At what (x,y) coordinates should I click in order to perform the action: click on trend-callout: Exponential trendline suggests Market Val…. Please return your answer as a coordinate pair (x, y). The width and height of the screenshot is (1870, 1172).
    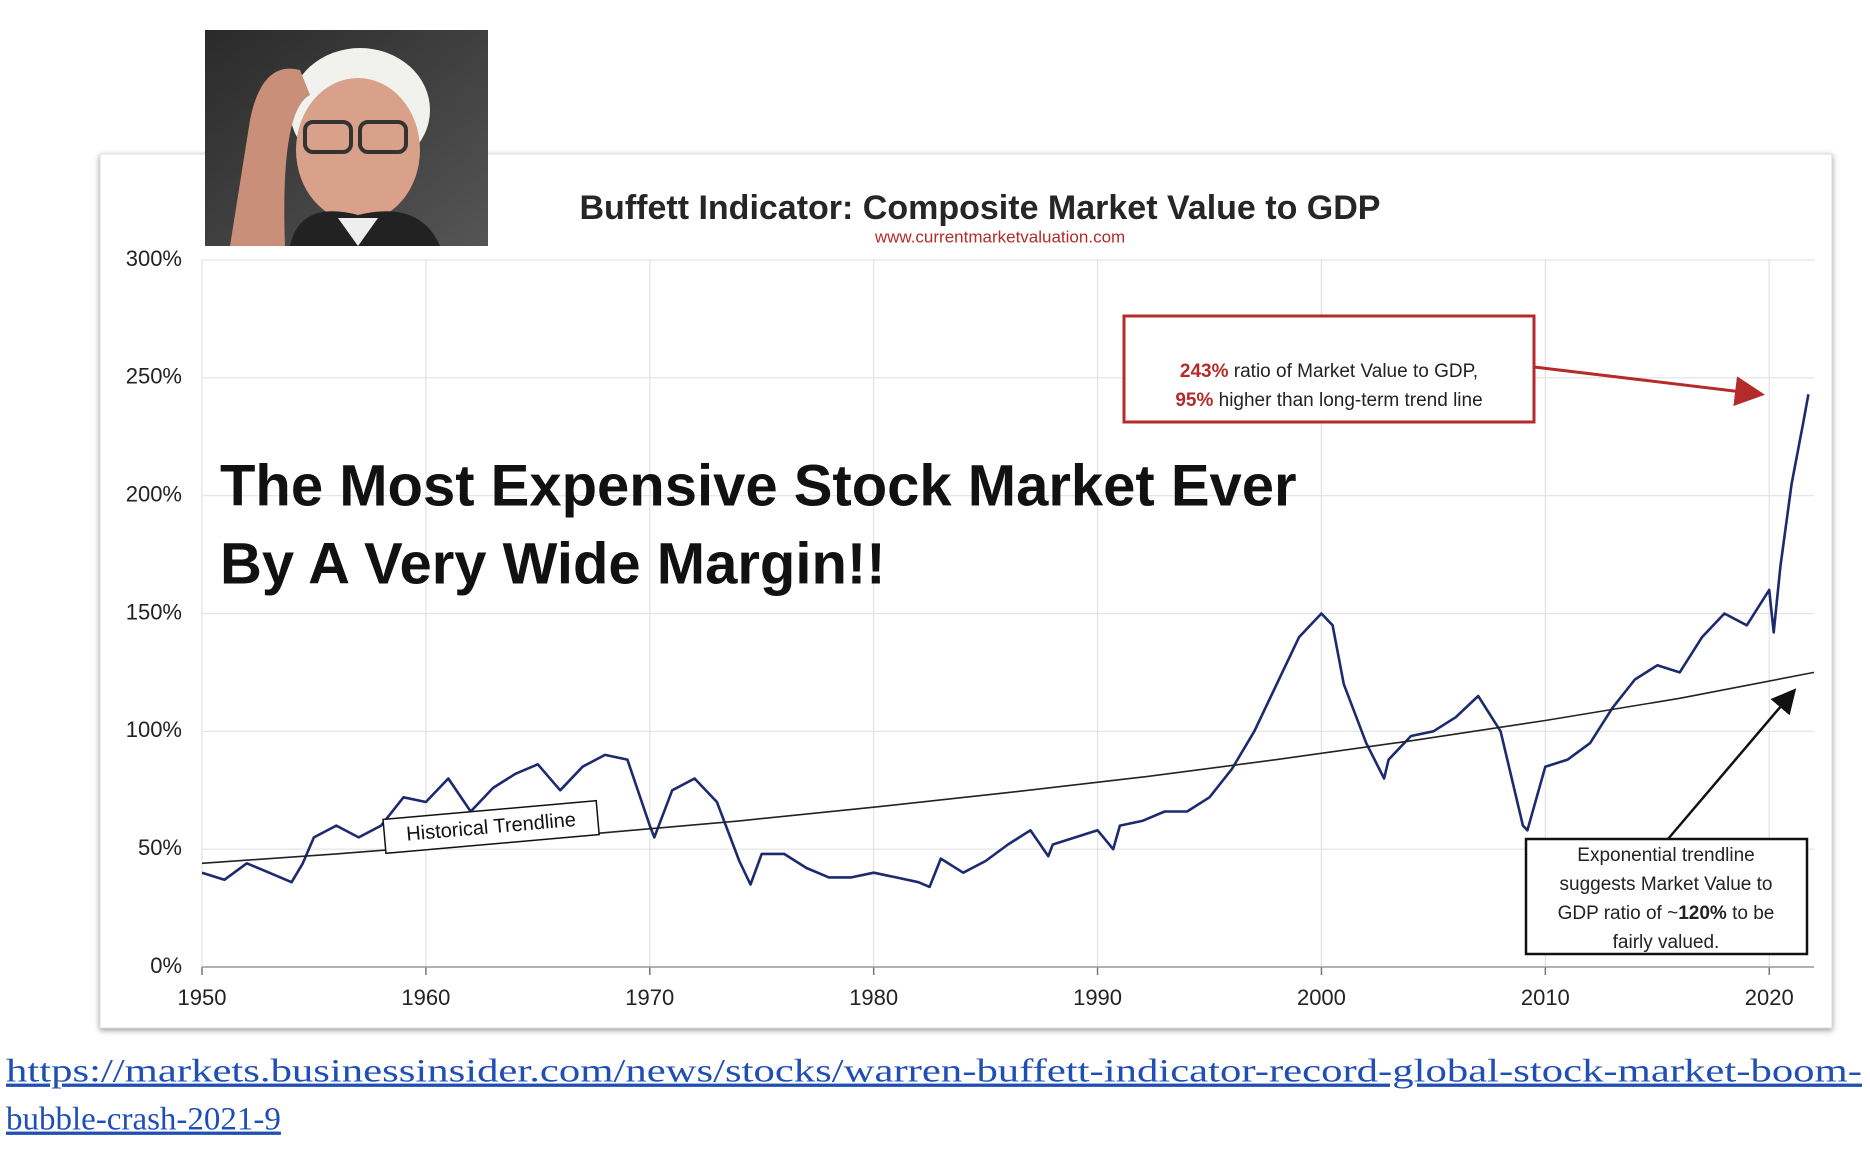
    Looking at the image, I should click on (1666, 899).